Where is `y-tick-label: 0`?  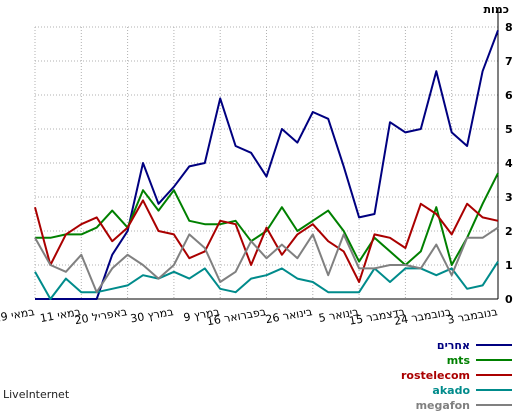
y-tick-label: 0 is located at coordinates (509, 299).